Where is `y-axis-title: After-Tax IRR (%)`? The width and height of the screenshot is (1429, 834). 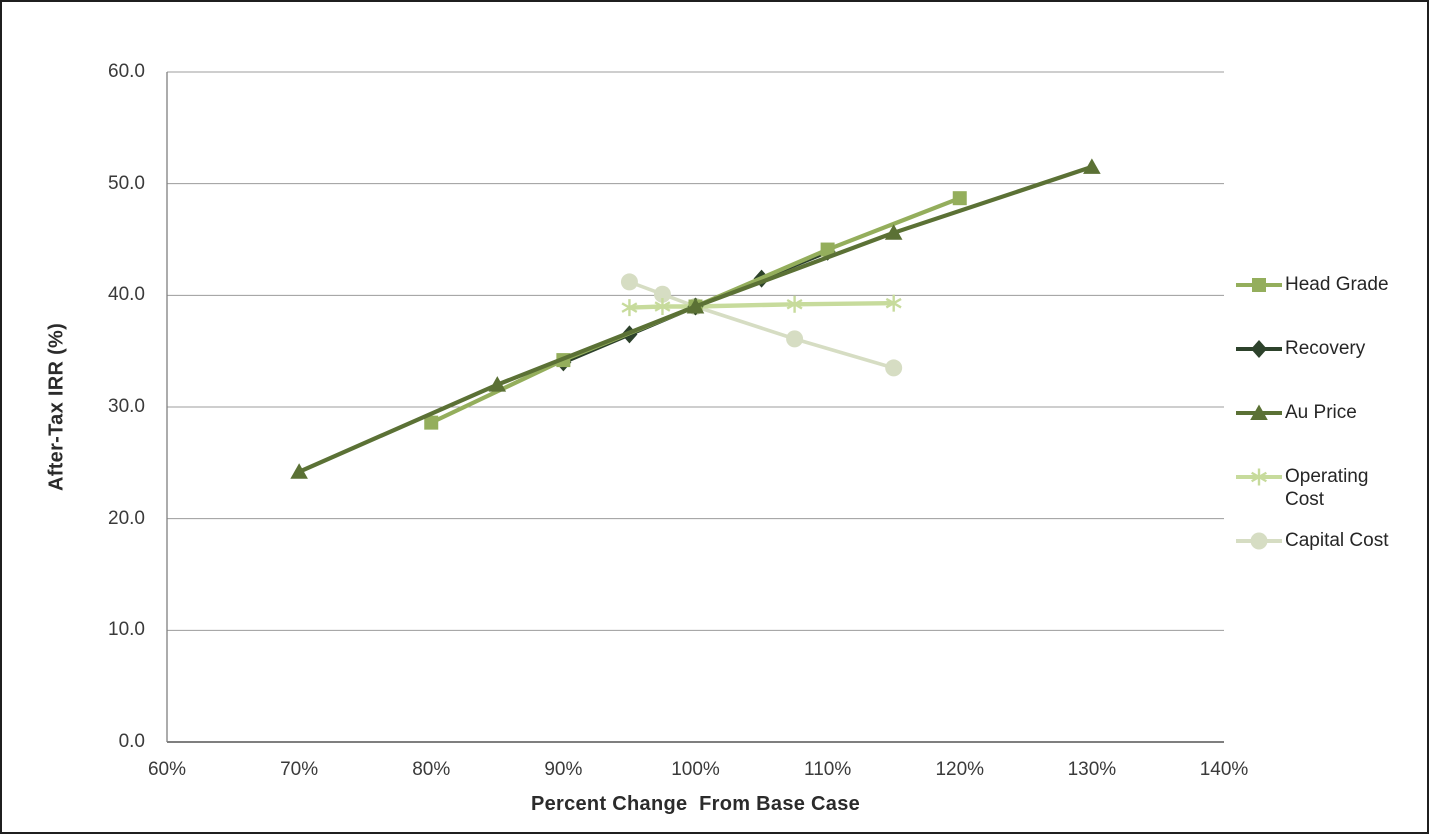
y-axis-title: After-Tax IRR (%) is located at coordinates (56, 407).